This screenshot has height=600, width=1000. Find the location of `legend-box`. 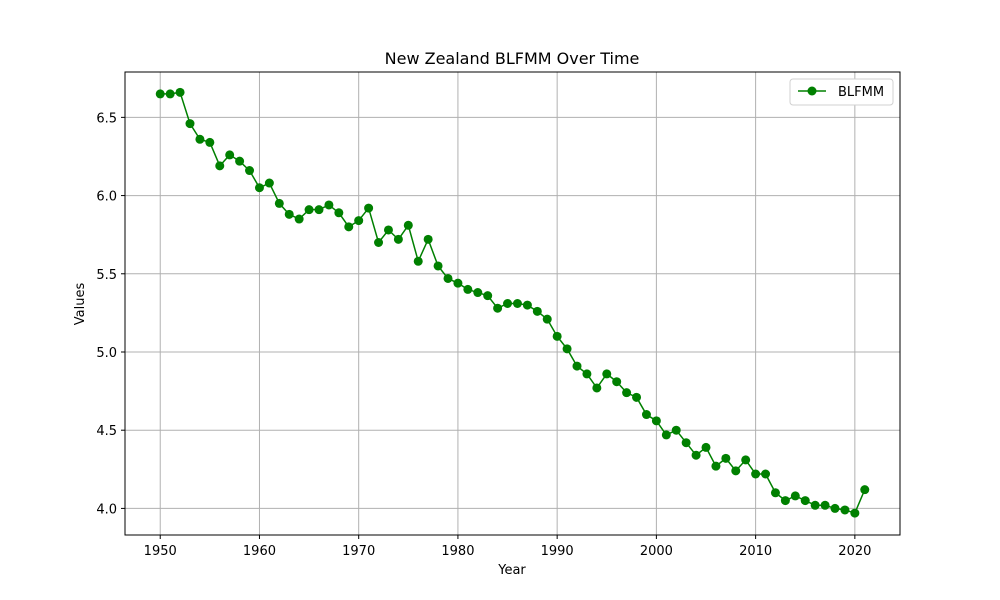

legend-box is located at coordinates (841, 92).